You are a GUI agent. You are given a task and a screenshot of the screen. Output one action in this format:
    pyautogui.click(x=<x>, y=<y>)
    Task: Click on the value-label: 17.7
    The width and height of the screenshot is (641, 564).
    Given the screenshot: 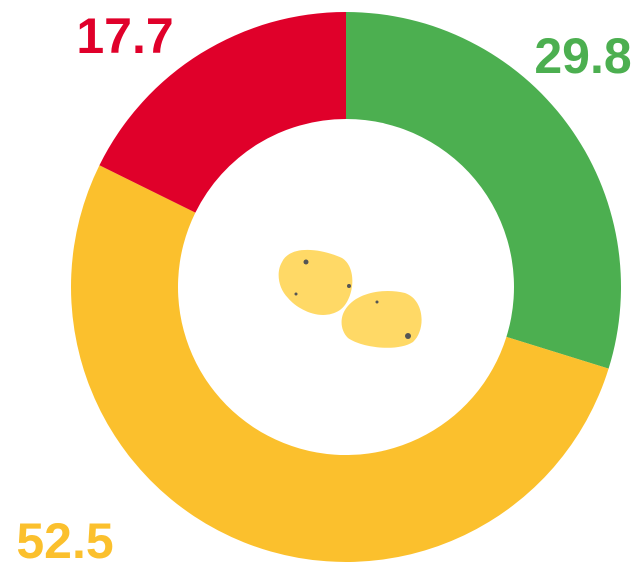 What is the action you would take?
    pyautogui.click(x=124, y=36)
    